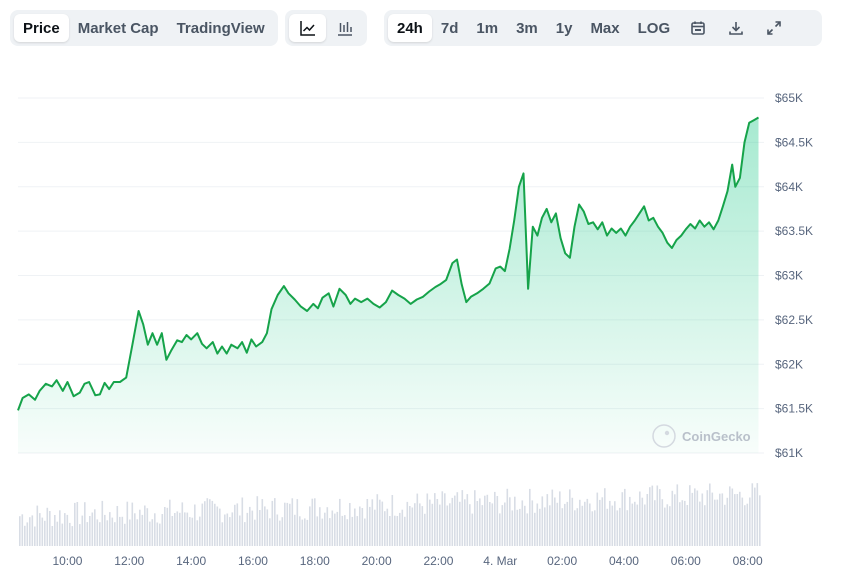 The image size is (850, 583). I want to click on x-tick-label: 4. Mar, so click(500, 561).